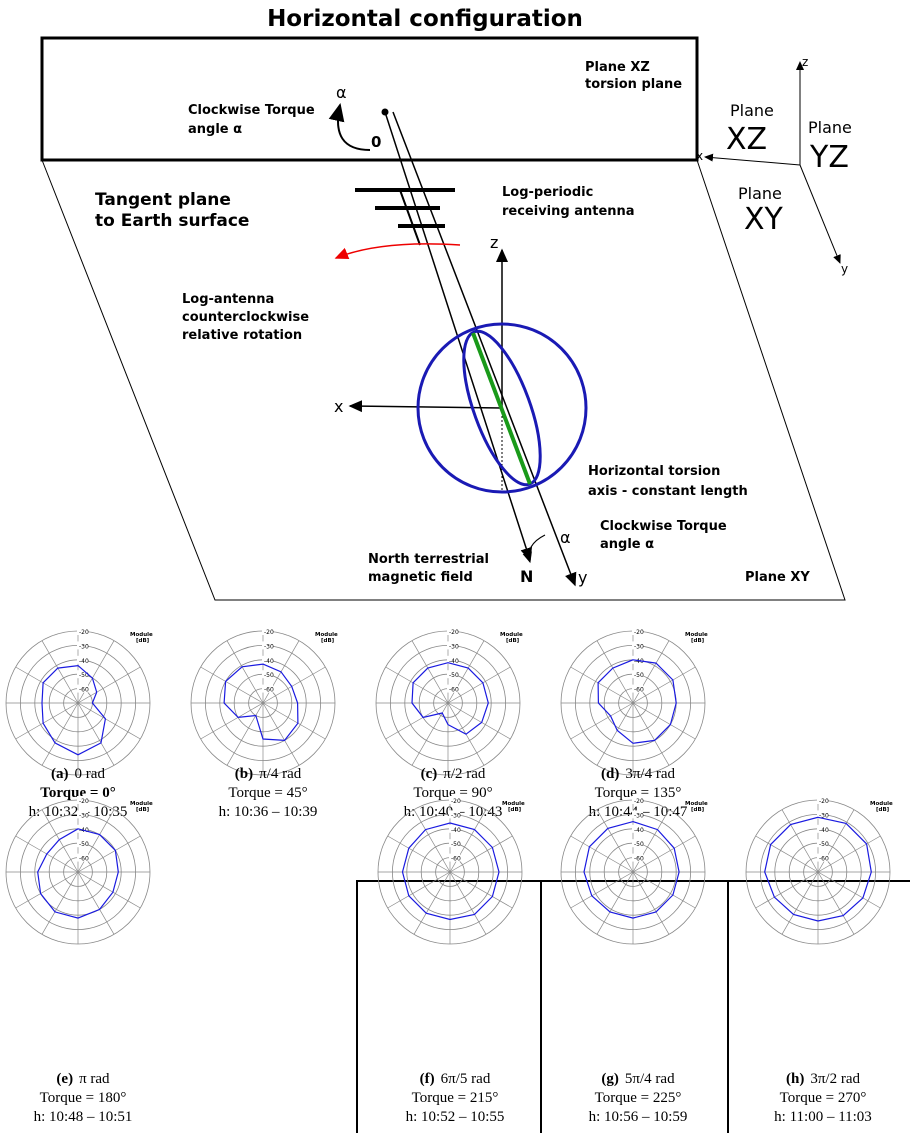  I want to click on torque-arrow-bottom, so click(534, 549).